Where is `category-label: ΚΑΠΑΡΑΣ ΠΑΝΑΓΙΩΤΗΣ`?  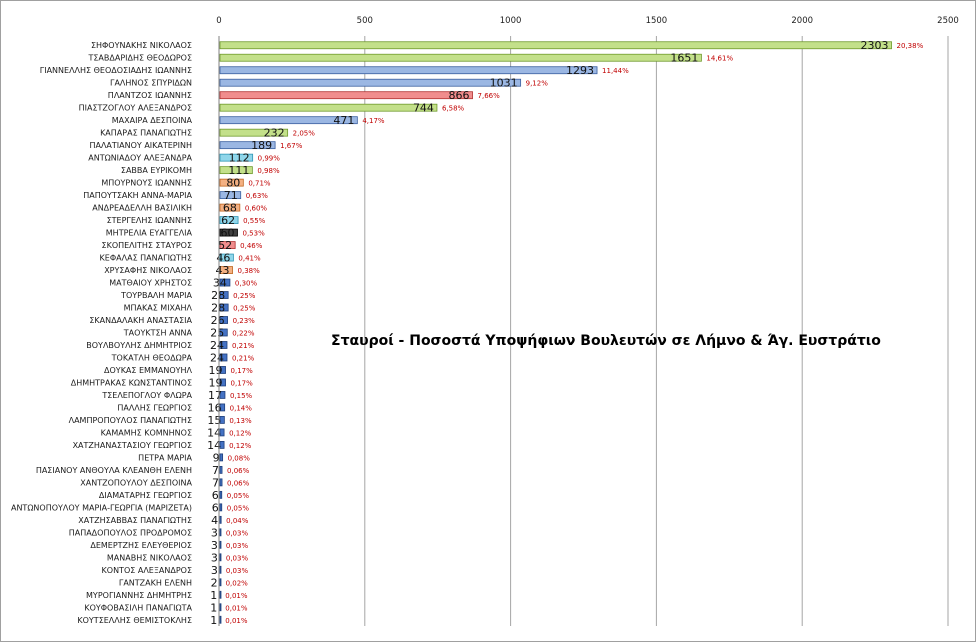
category-label: ΚΑΠΑΡΑΣ ΠΑΝΑΓΙΩΤΗΣ is located at coordinates (146, 133).